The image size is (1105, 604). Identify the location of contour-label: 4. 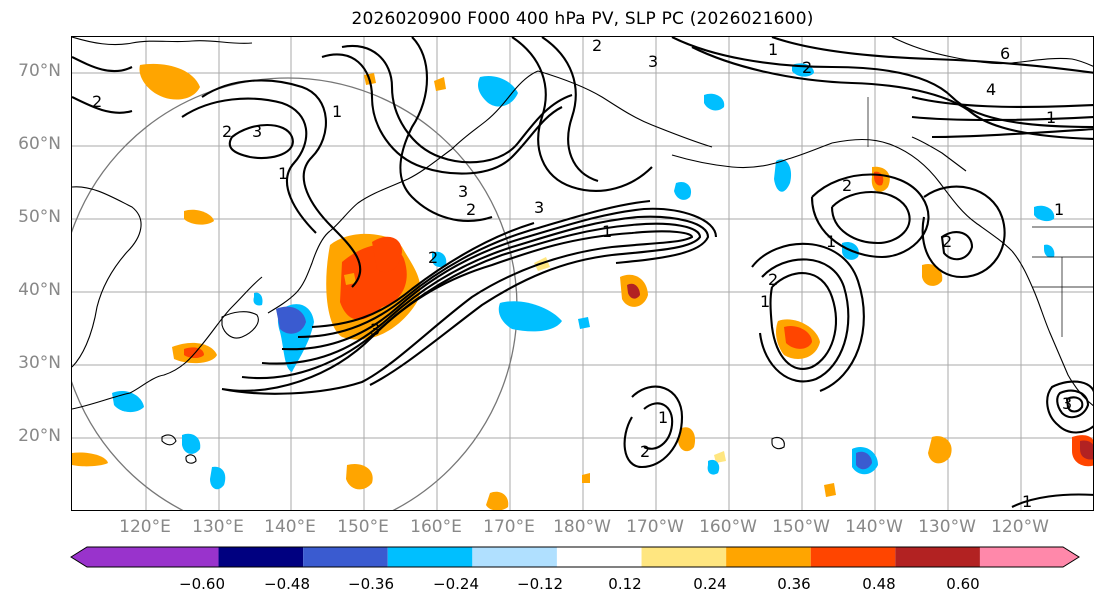
(991, 89).